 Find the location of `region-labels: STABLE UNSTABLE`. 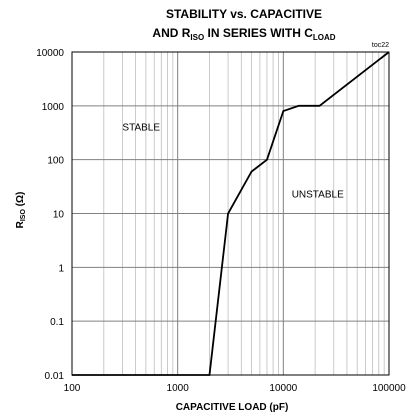

region-labels: STABLE UNSTABLE is located at coordinates (233, 161).